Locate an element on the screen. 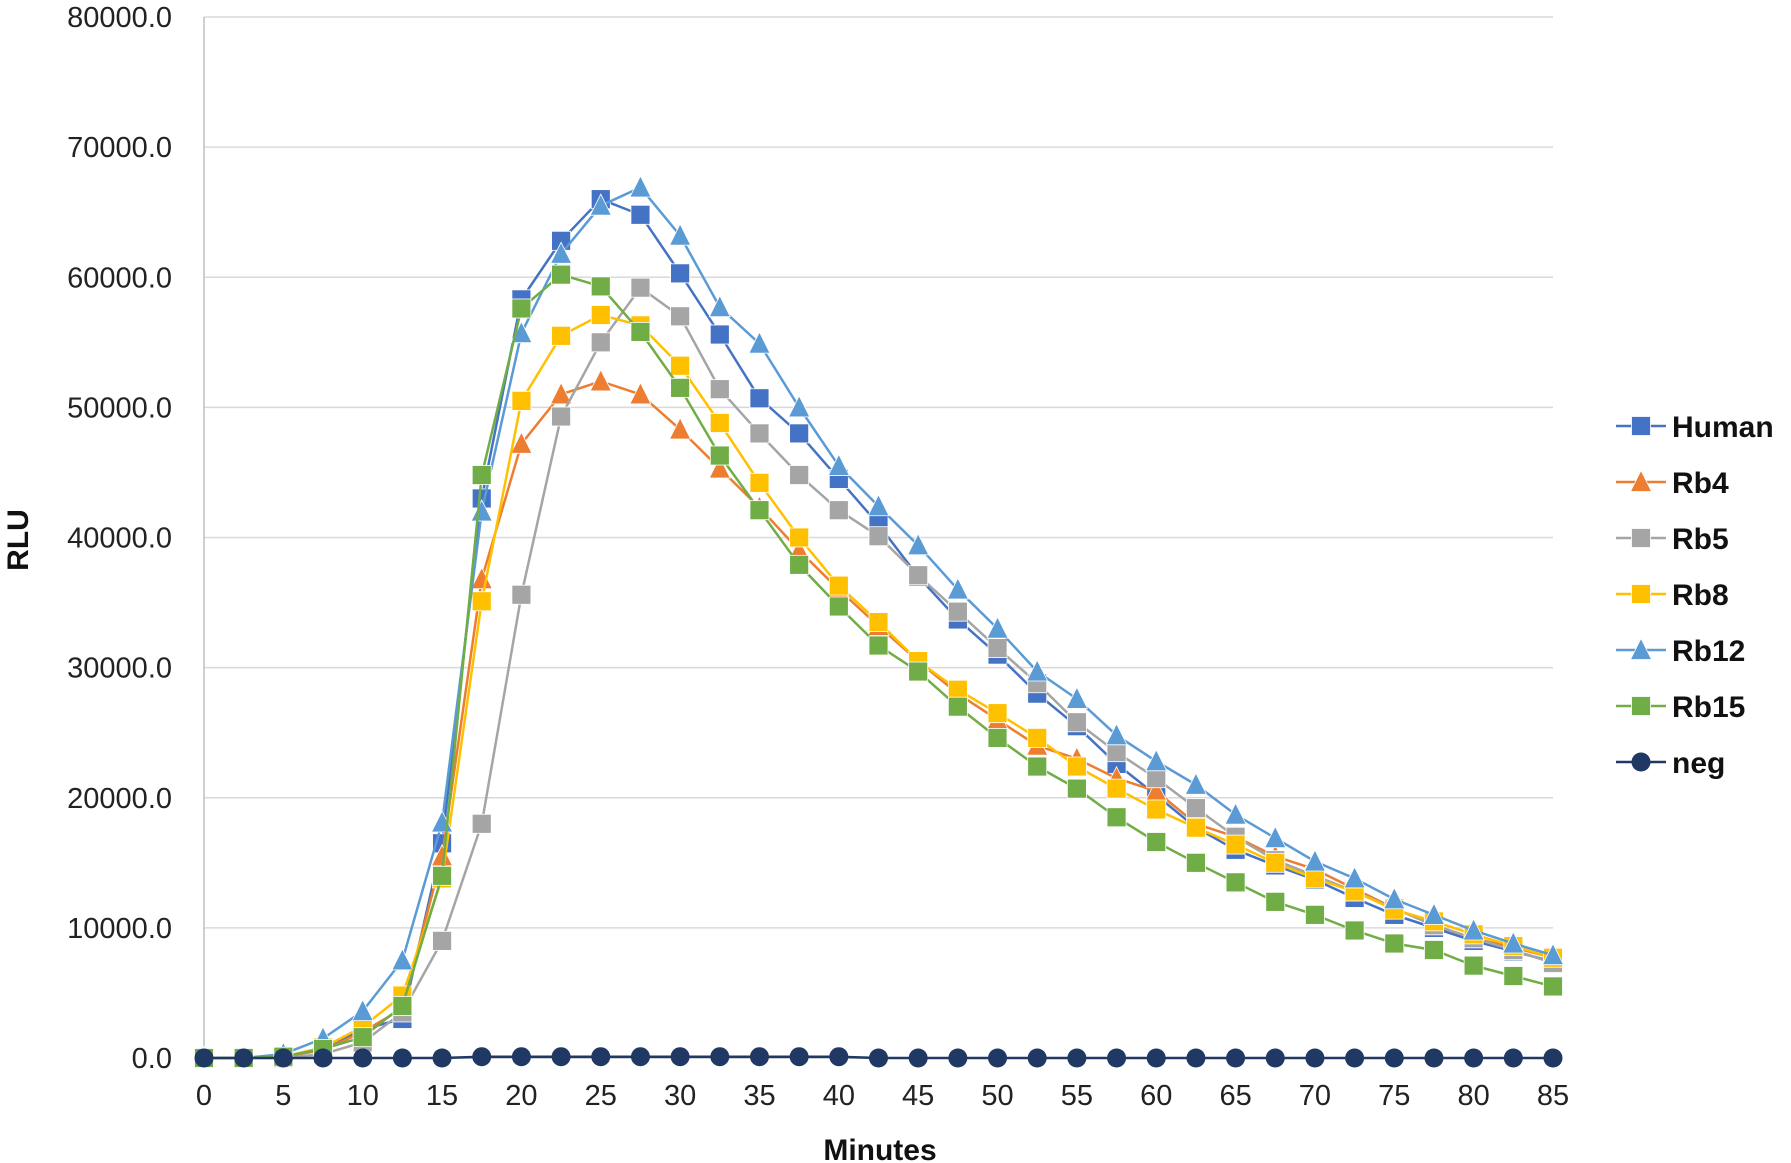 The width and height of the screenshot is (1791, 1163). y-tick-label: 40000.0 is located at coordinates (119, 539).